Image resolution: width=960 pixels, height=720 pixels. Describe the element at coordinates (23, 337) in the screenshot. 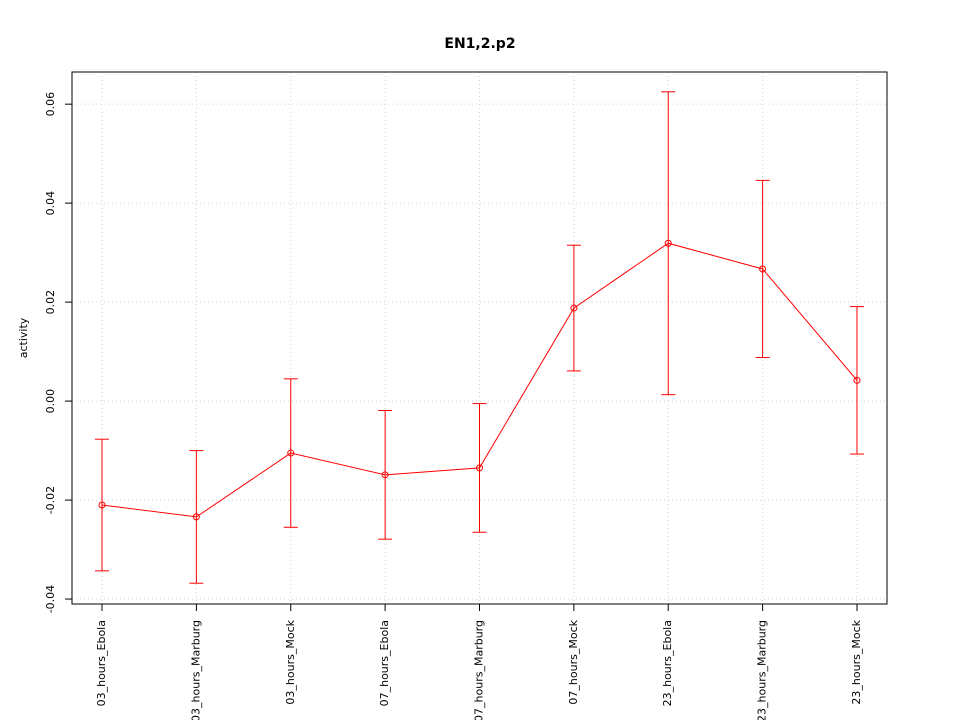

I see `y-axis-label: activity` at that location.